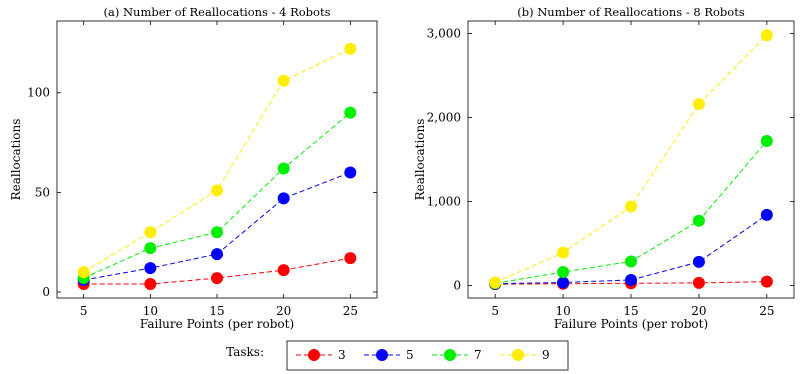 The height and width of the screenshot is (374, 807). I want to click on legend-label: 5, so click(410, 355).